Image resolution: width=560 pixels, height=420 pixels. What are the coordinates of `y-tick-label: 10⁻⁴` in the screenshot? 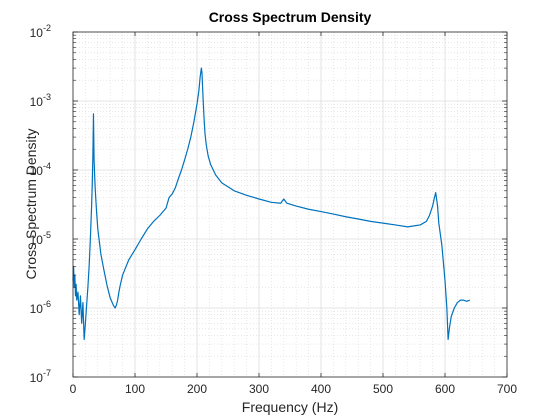 It's located at (40, 169).